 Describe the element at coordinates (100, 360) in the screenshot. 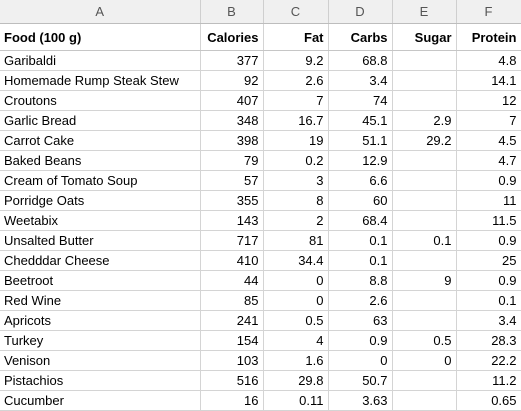

I see `food-cell: Venison` at that location.